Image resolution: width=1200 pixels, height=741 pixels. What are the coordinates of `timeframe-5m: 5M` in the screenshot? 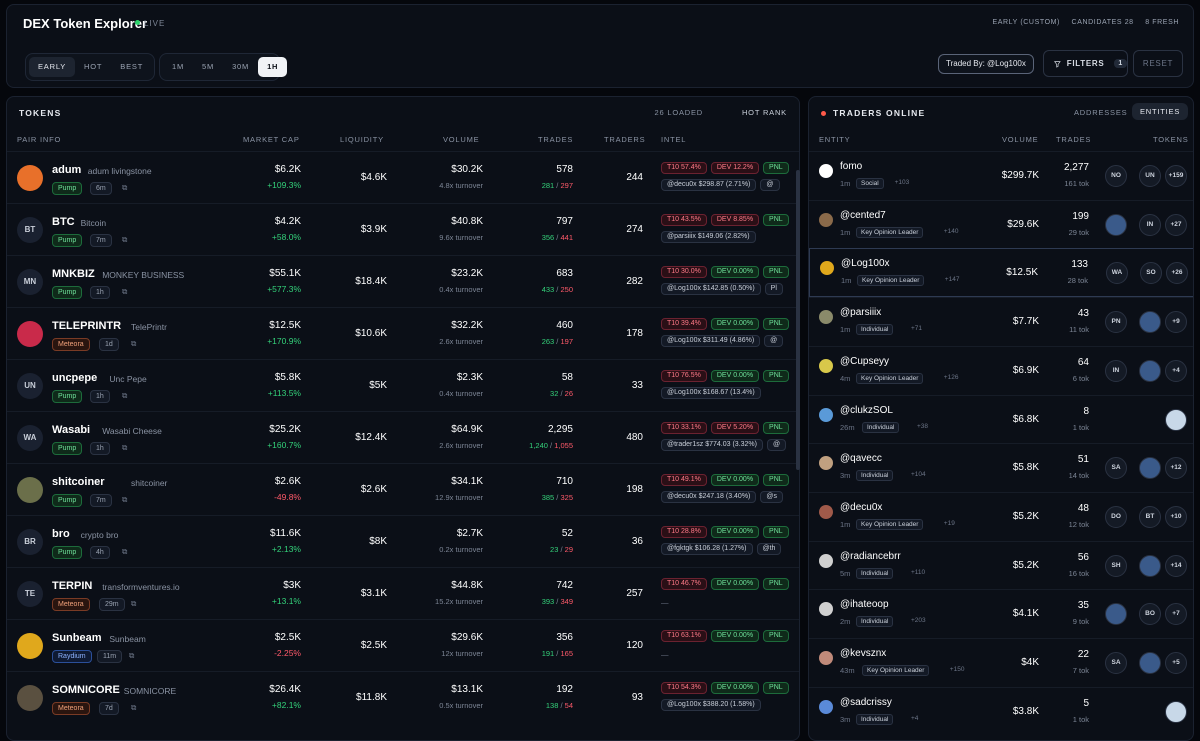 It's located at (208, 66).